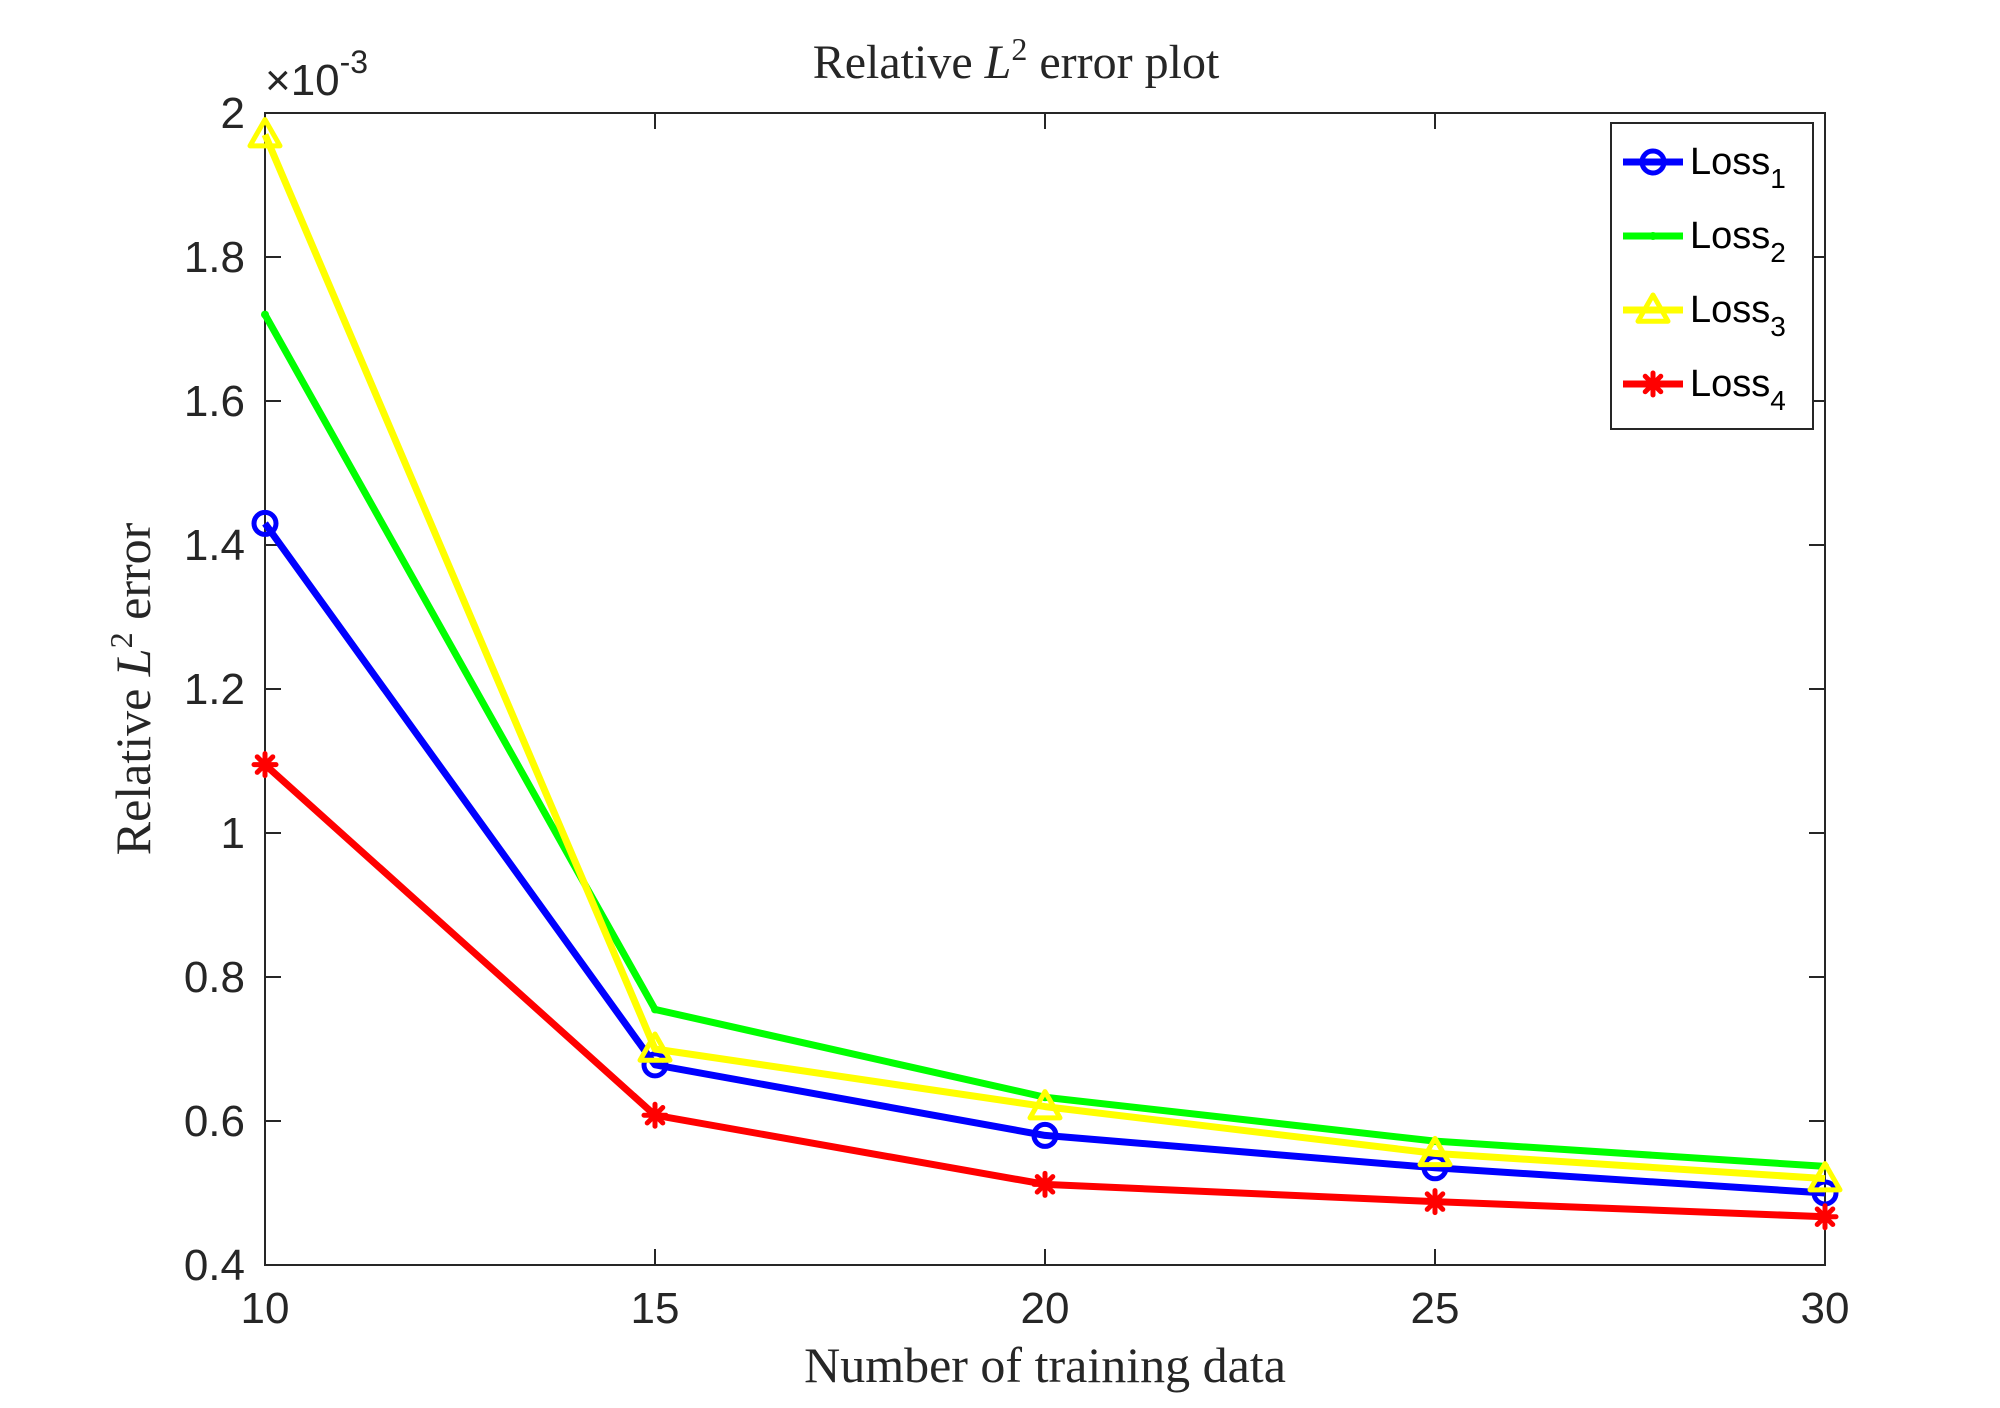  Describe the element at coordinates (265, 1308) in the screenshot. I see `x-tick-label: 10` at that location.